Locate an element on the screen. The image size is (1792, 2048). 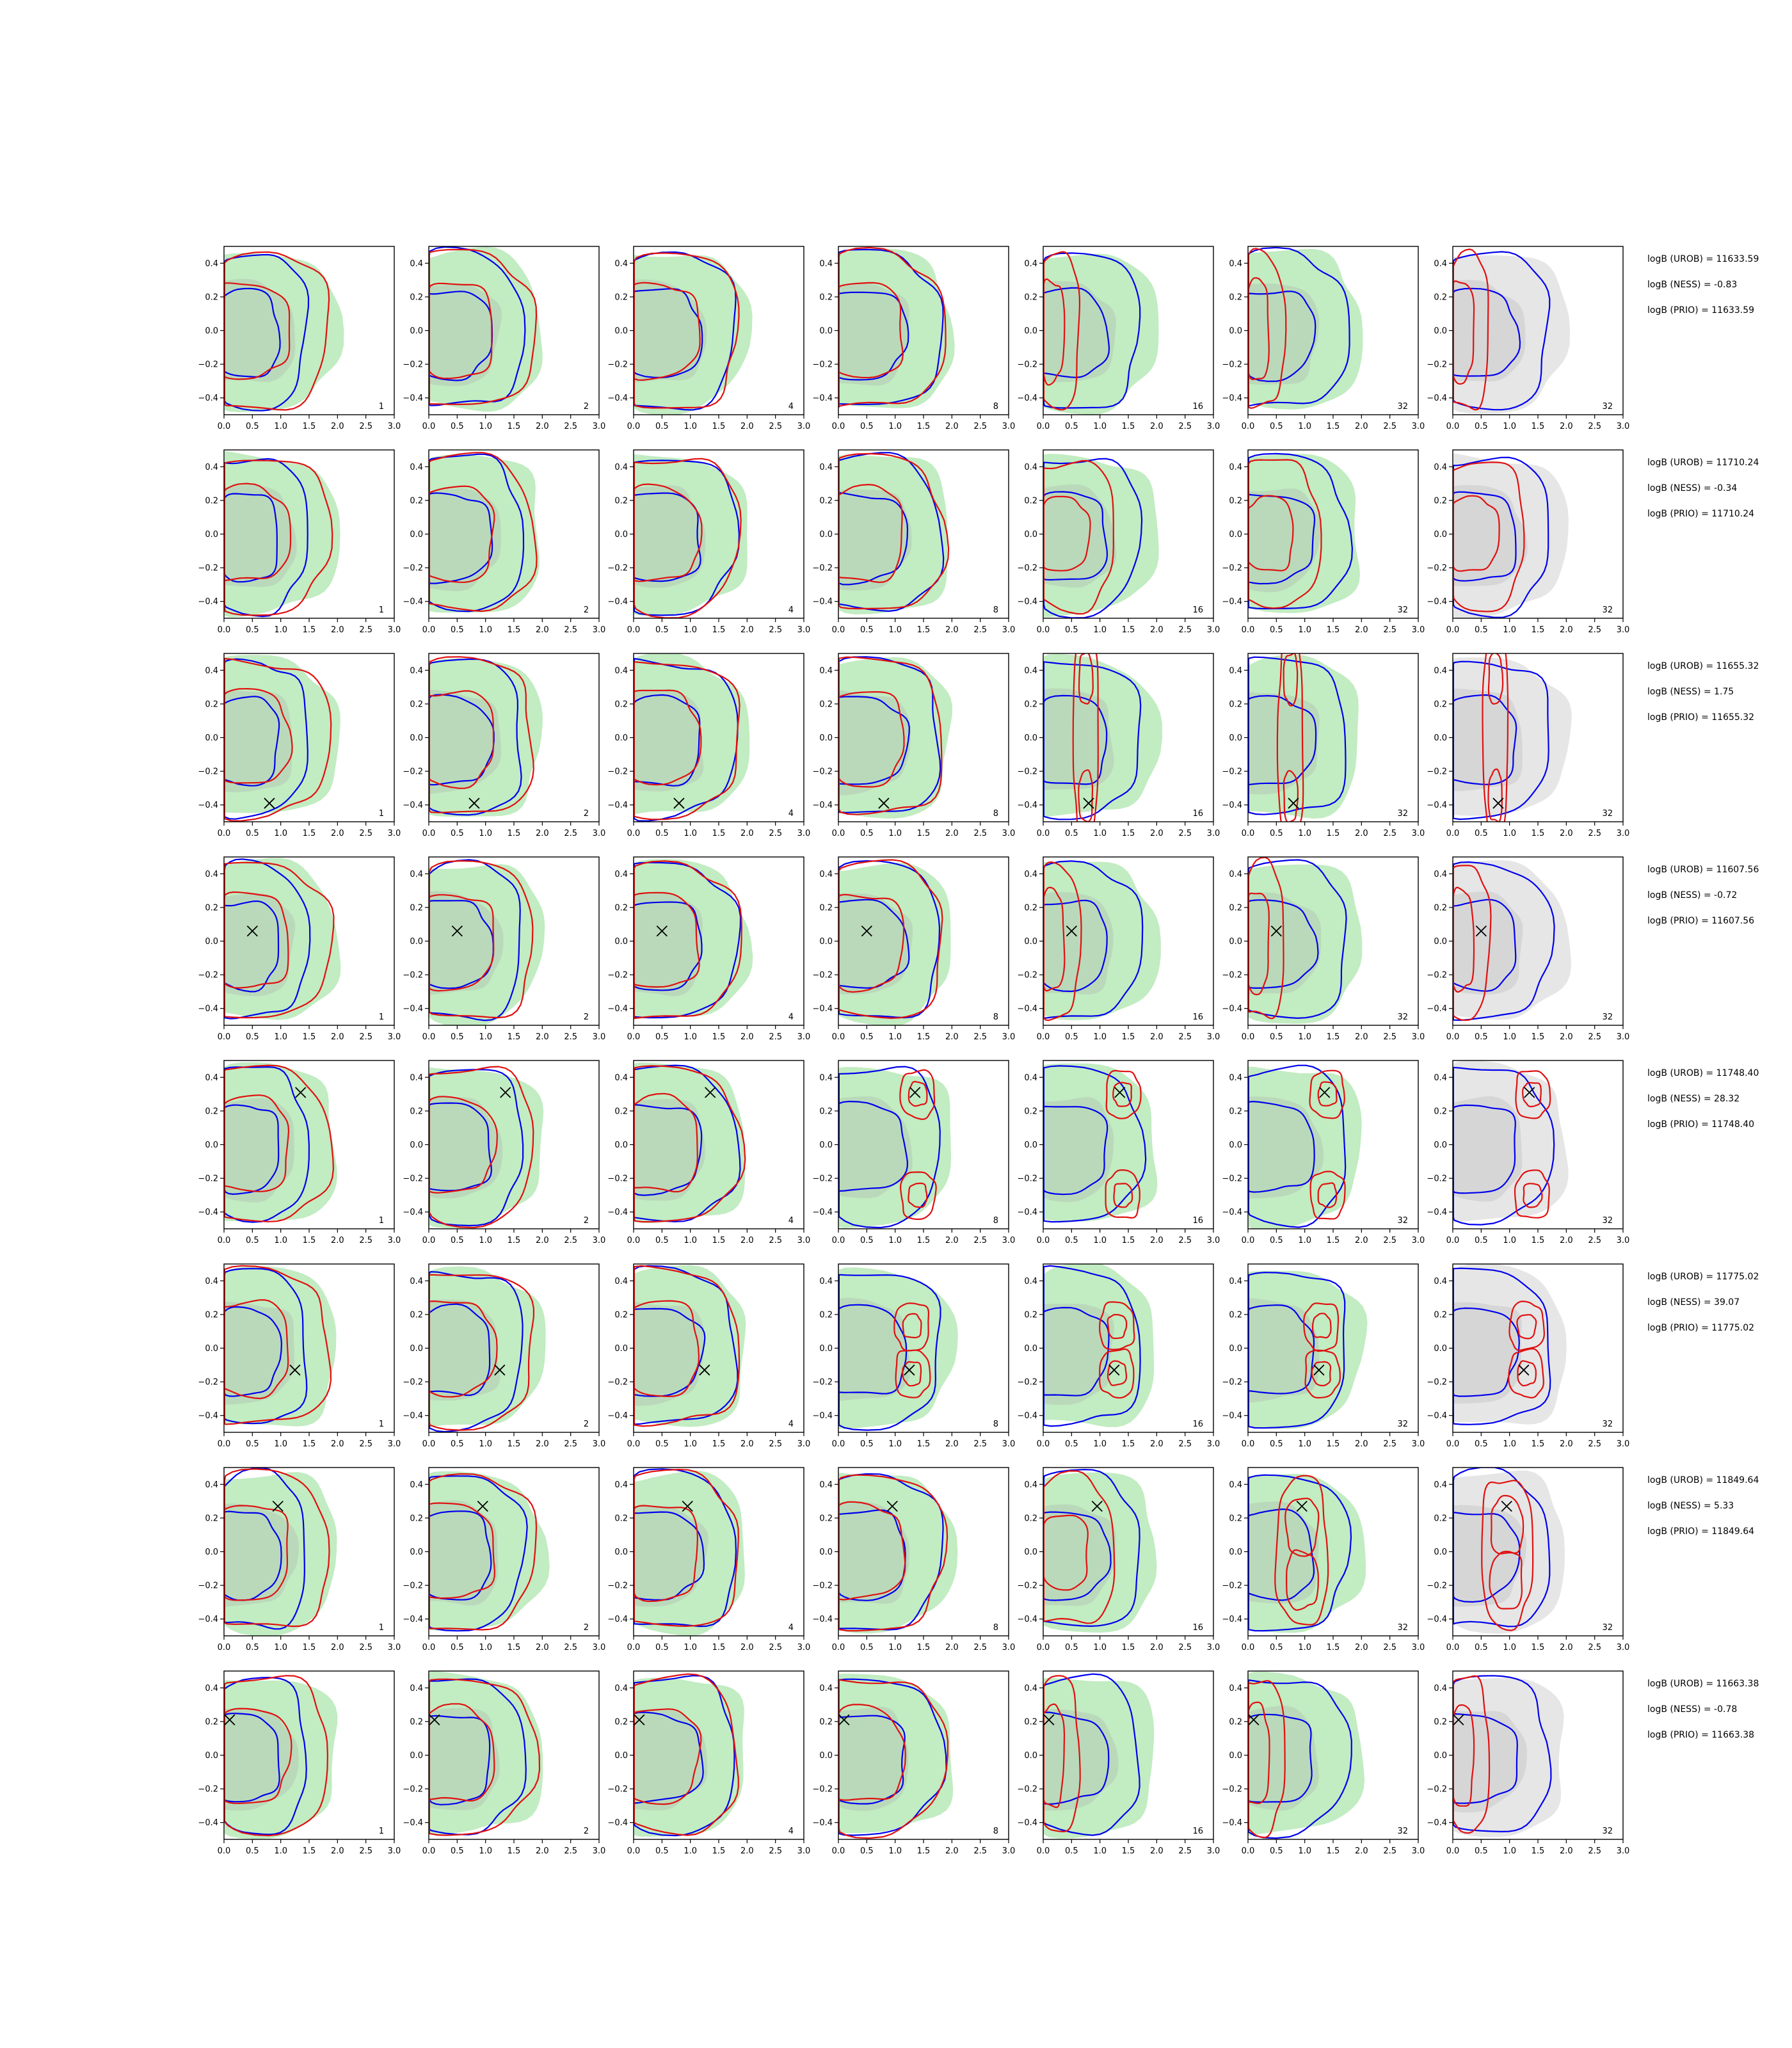
panel-corner-label: 4 is located at coordinates (791, 1831).